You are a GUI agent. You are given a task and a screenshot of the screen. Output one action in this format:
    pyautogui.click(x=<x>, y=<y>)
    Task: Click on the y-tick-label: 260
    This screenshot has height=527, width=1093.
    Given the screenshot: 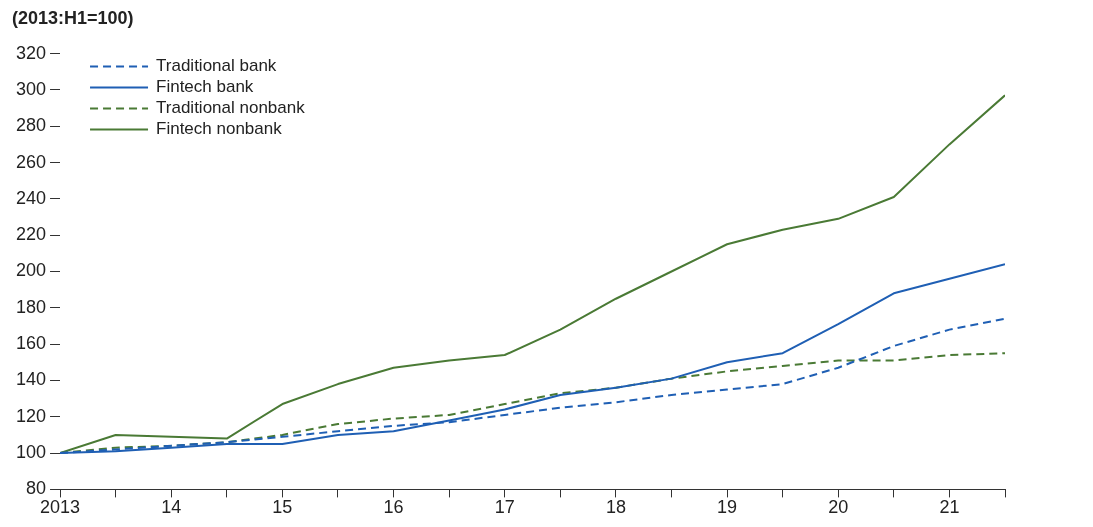 What is the action you would take?
    pyautogui.click(x=31, y=161)
    